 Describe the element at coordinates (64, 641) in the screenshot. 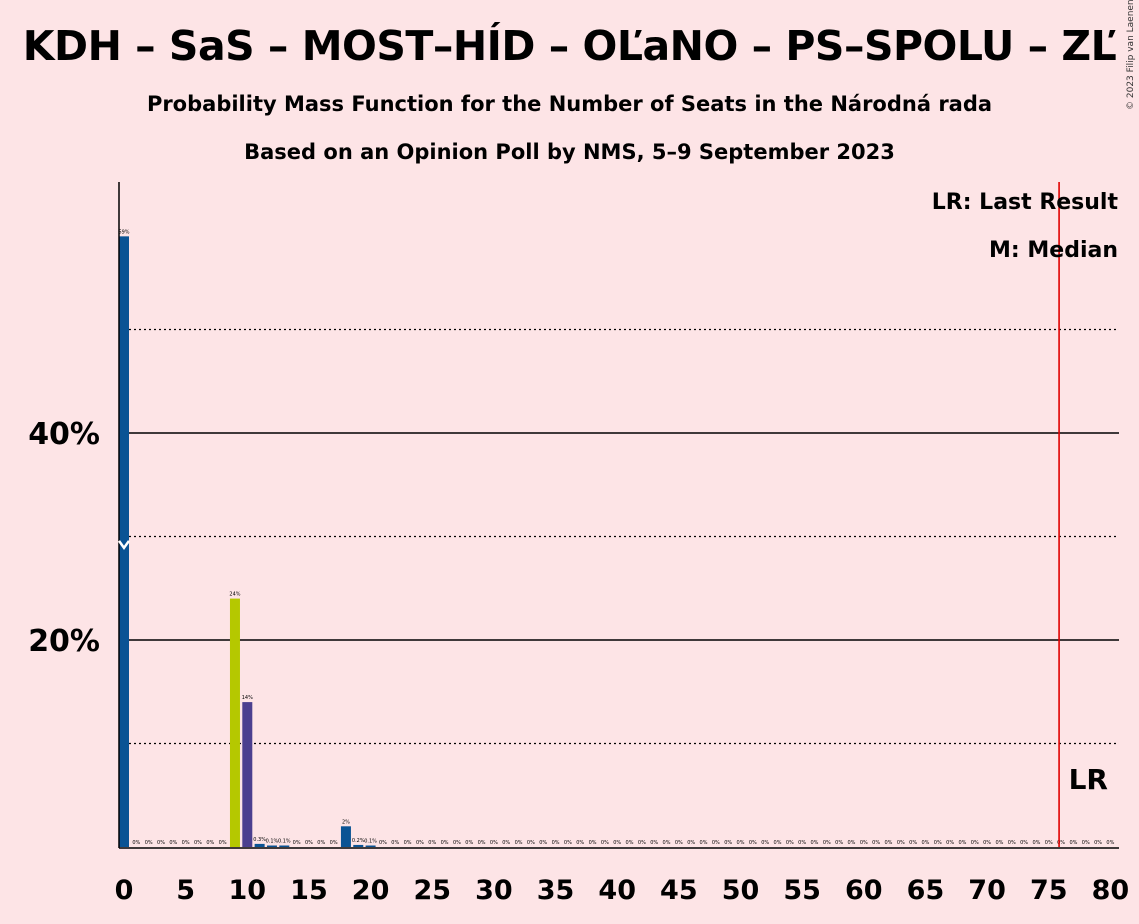

I see `y-tick-label: 20%` at that location.